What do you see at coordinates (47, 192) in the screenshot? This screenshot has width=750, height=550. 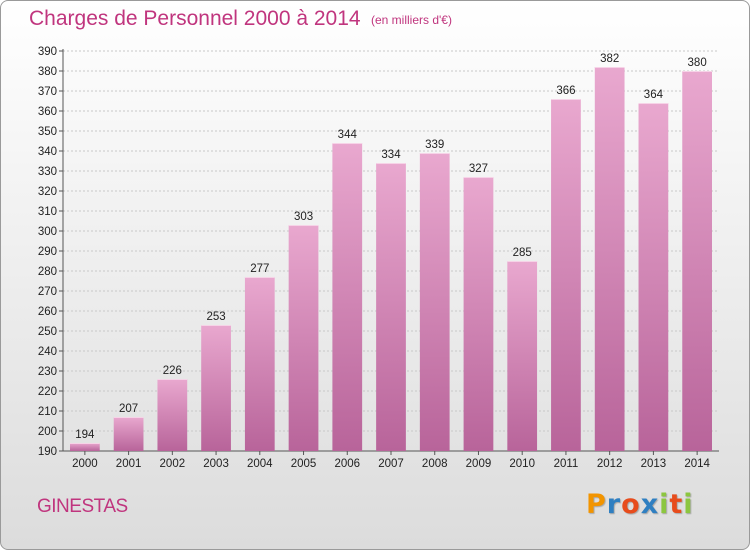 I see `y-tick-label: 320` at bounding box center [47, 192].